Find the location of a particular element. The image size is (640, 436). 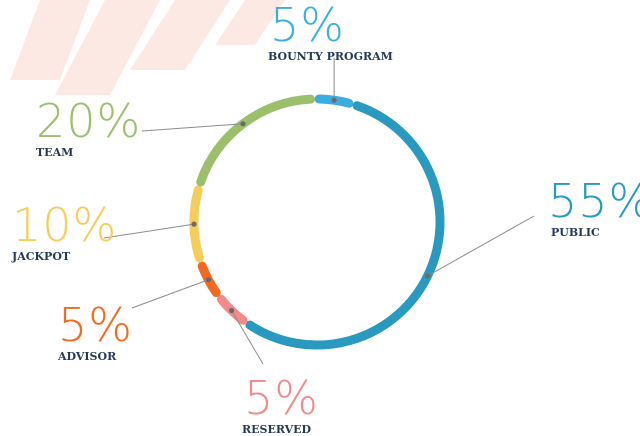

jackpot-percent: 10% is located at coordinates (65, 225).